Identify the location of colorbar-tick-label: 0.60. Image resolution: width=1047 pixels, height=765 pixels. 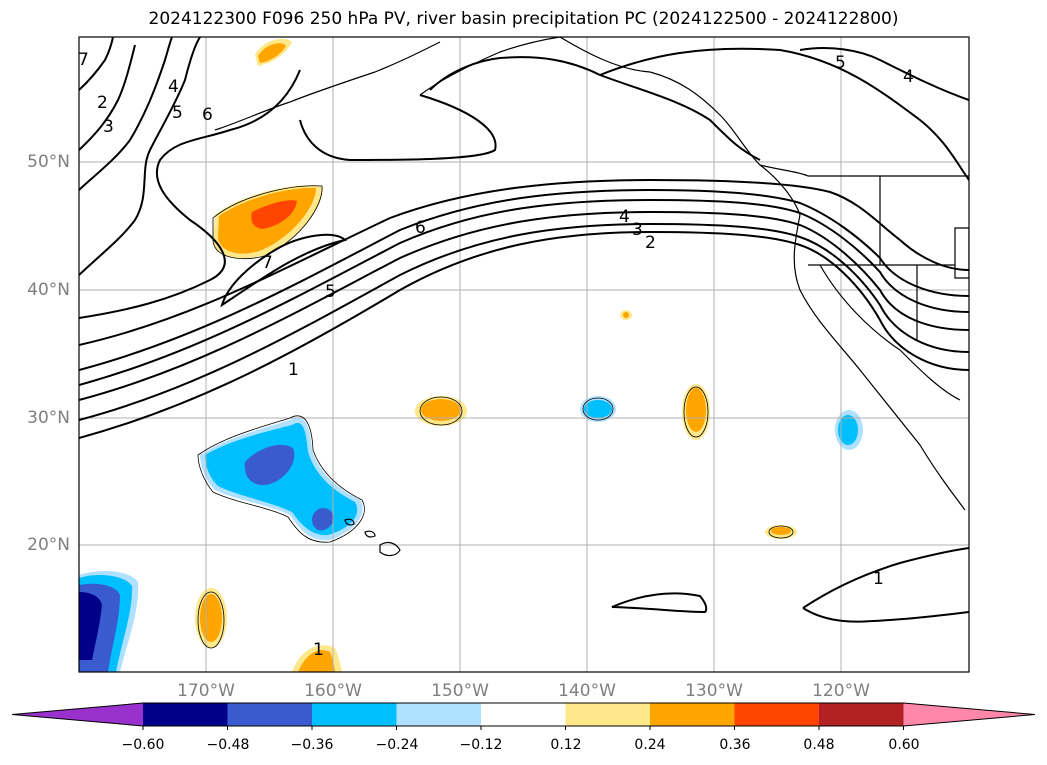
(904, 745).